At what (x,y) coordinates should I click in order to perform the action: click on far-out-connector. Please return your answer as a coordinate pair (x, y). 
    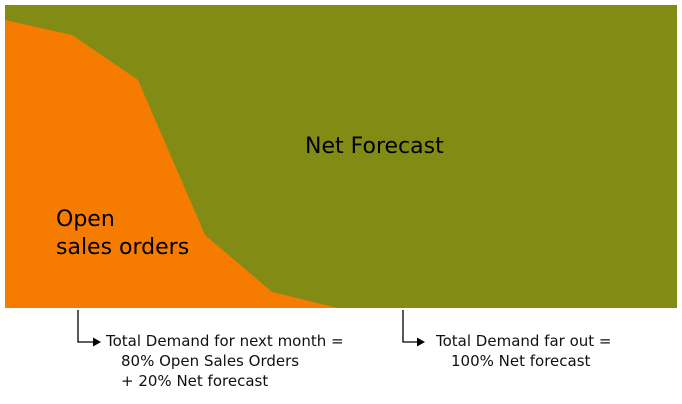
    Looking at the image, I should click on (413, 328).